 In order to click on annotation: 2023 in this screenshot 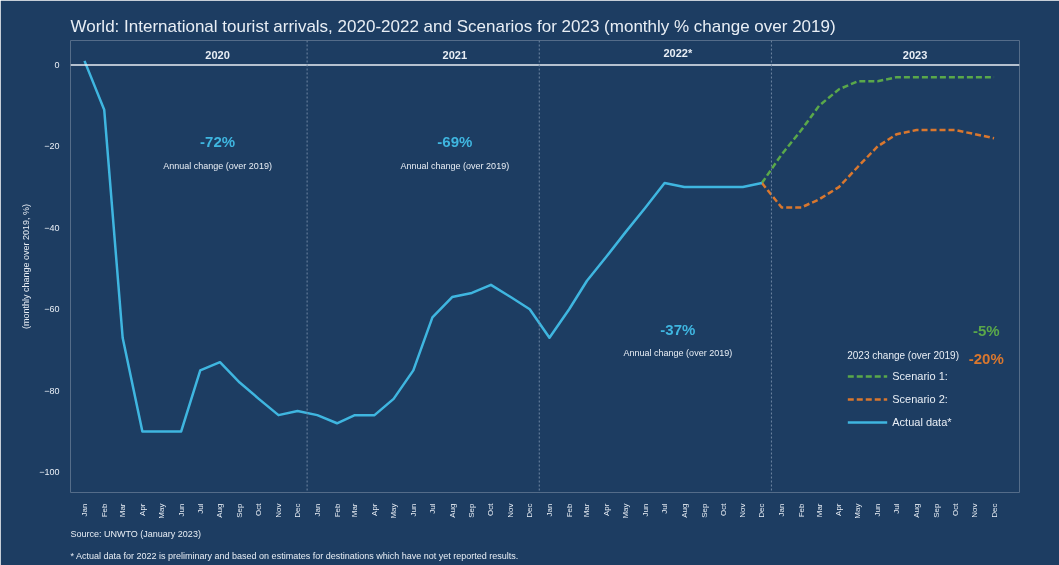, I will do `click(915, 54)`.